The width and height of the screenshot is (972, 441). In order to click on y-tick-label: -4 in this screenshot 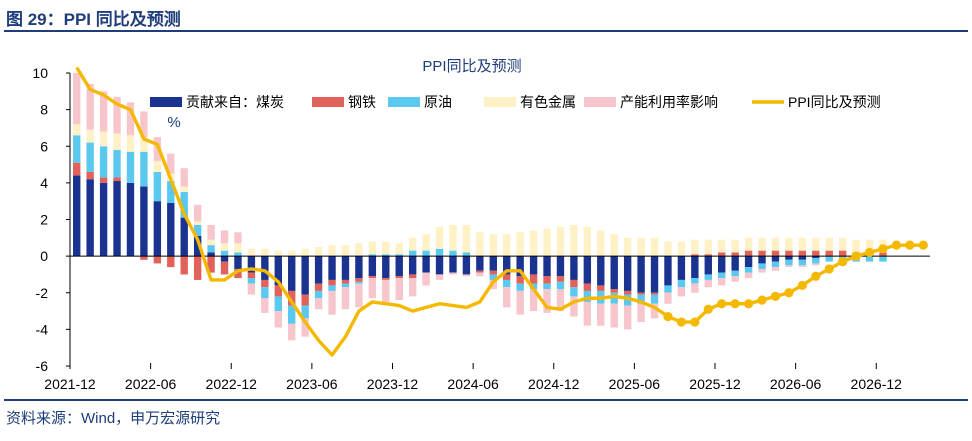, I will do `click(42, 329)`.